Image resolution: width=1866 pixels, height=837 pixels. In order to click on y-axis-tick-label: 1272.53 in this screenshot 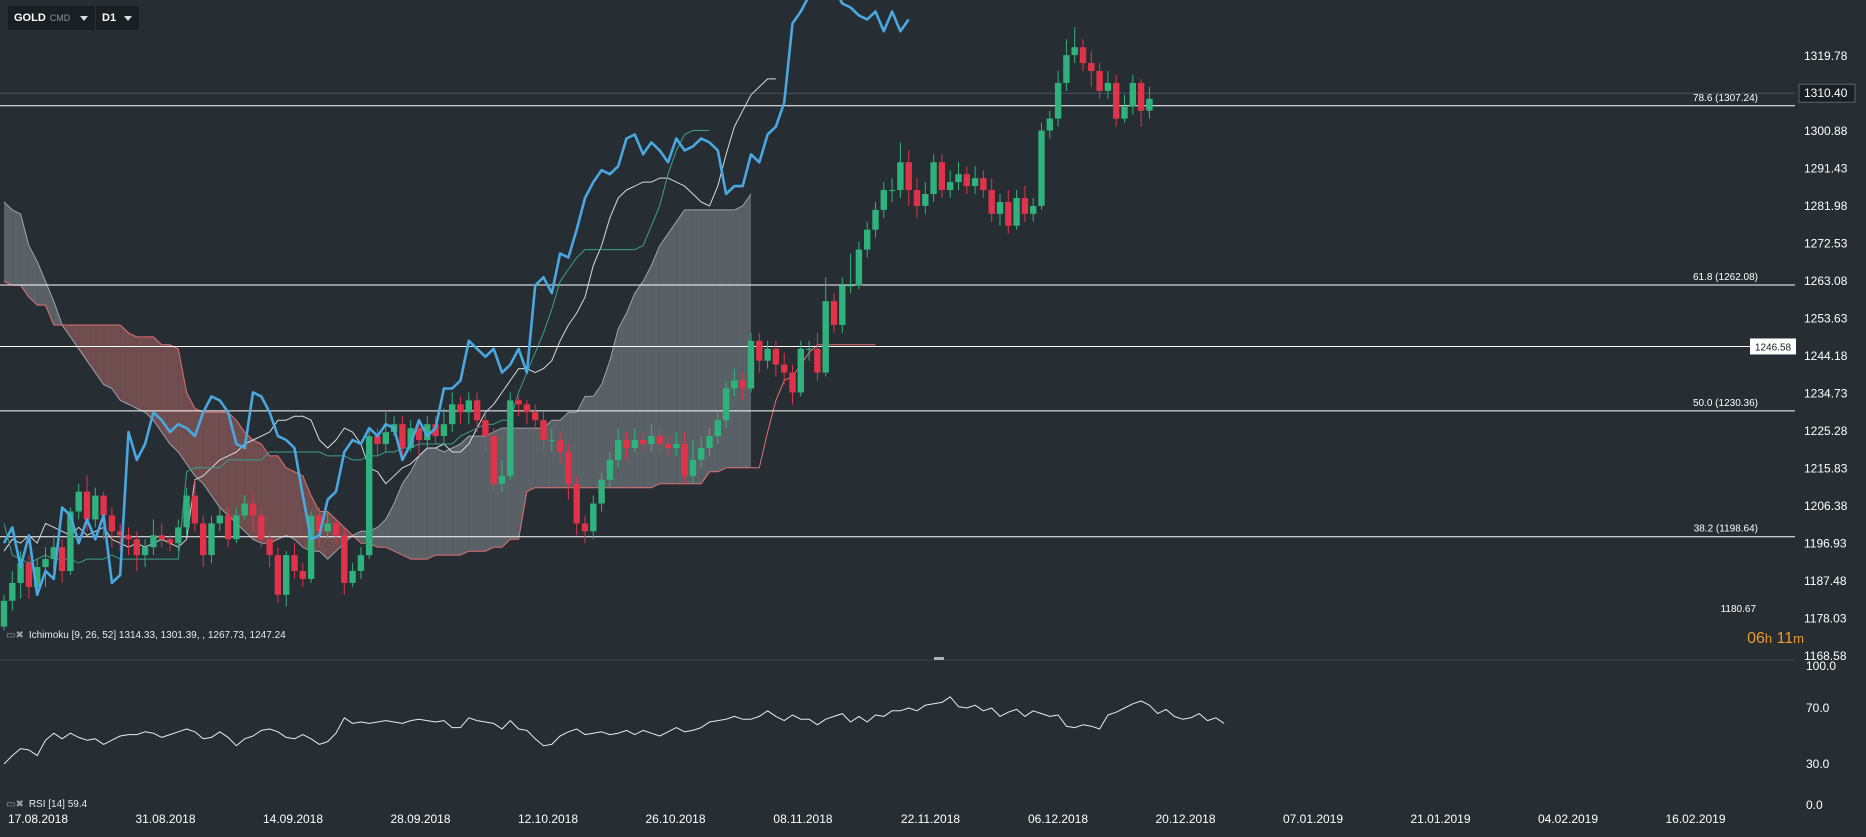, I will do `click(1826, 244)`.